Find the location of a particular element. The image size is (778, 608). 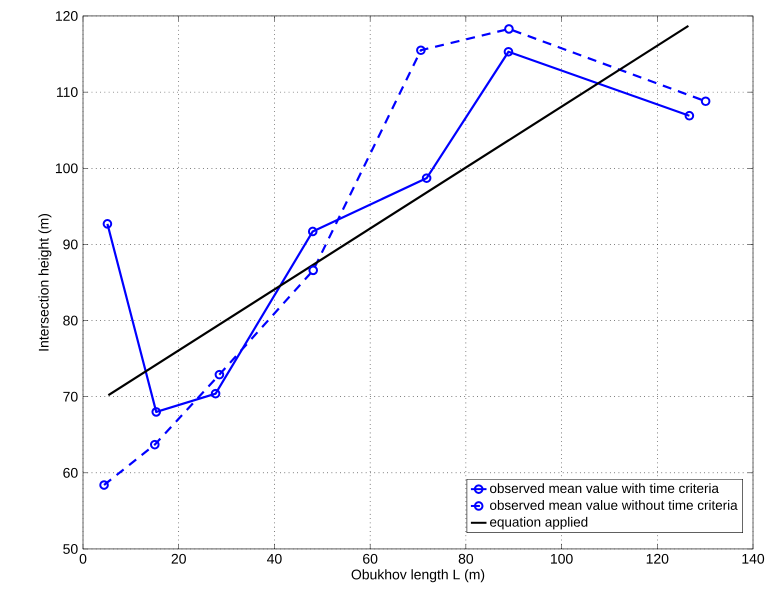

x-tick-label: 20 is located at coordinates (179, 559).